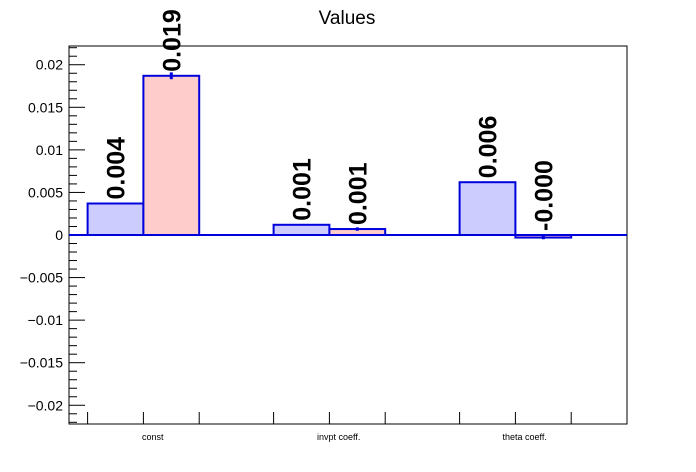  What do you see at coordinates (347, 18) in the screenshot?
I see `chart-title: Values` at bounding box center [347, 18].